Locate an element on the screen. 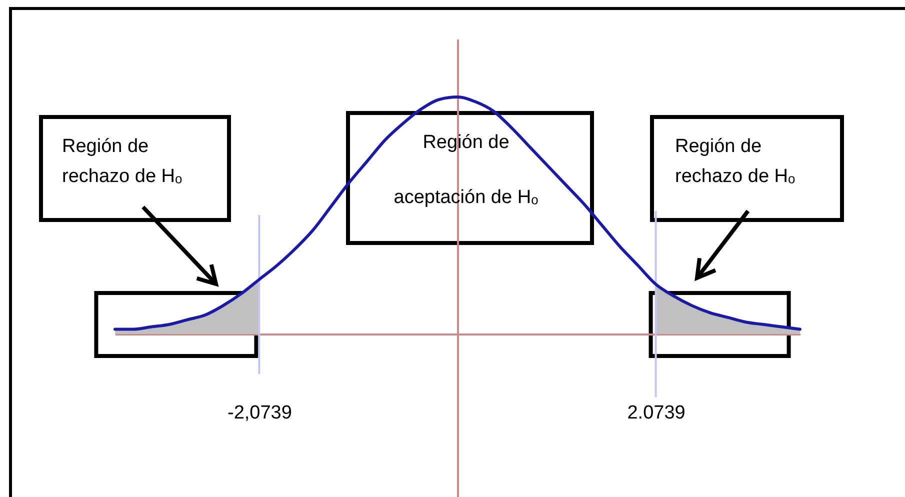 The image size is (905, 497). x-tick-label: -2,0739 is located at coordinates (259, 413).